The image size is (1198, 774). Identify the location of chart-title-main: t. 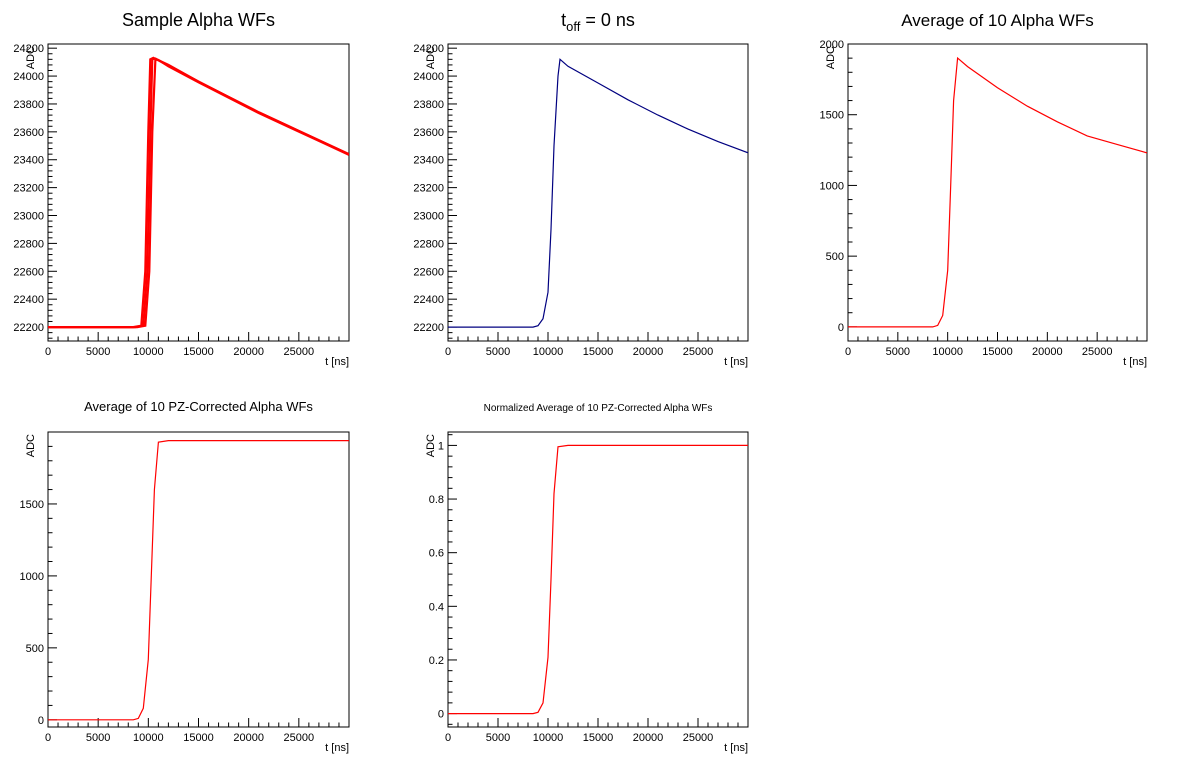
(563, 20).